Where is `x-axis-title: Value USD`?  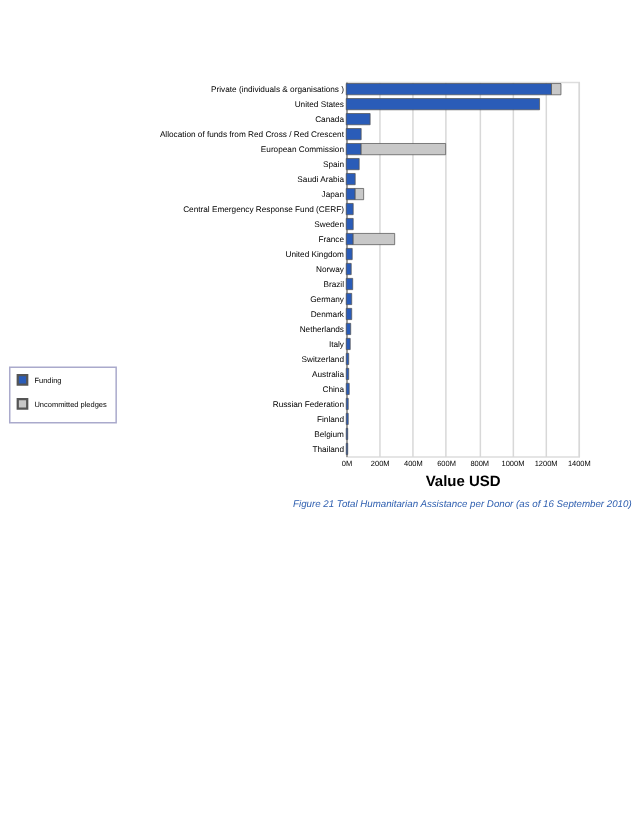
x-axis-title: Value USD is located at coordinates (463, 480).